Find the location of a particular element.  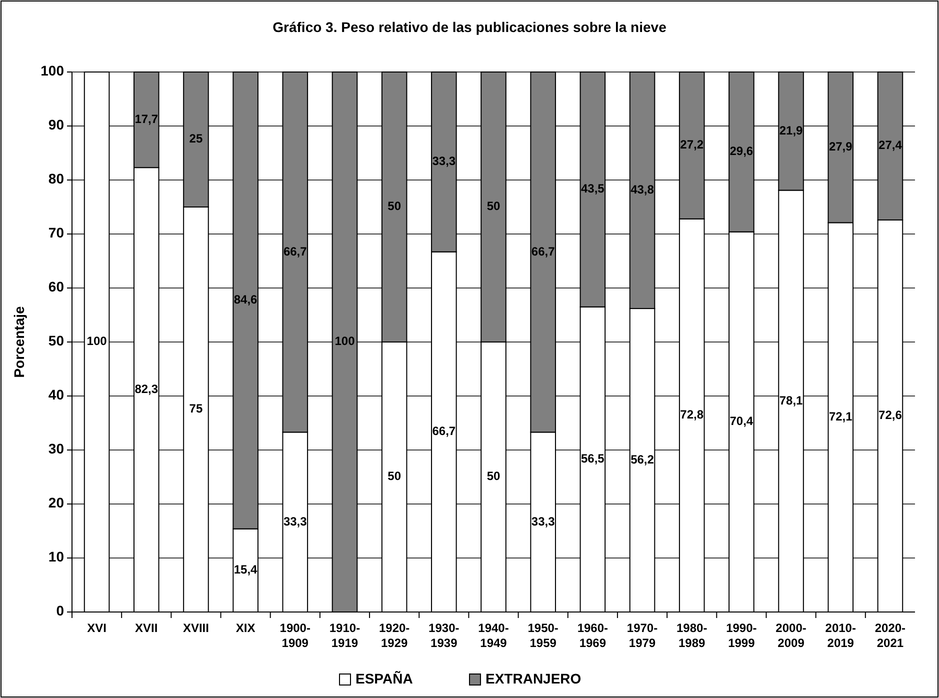

data-label: 72,8 is located at coordinates (692, 415).